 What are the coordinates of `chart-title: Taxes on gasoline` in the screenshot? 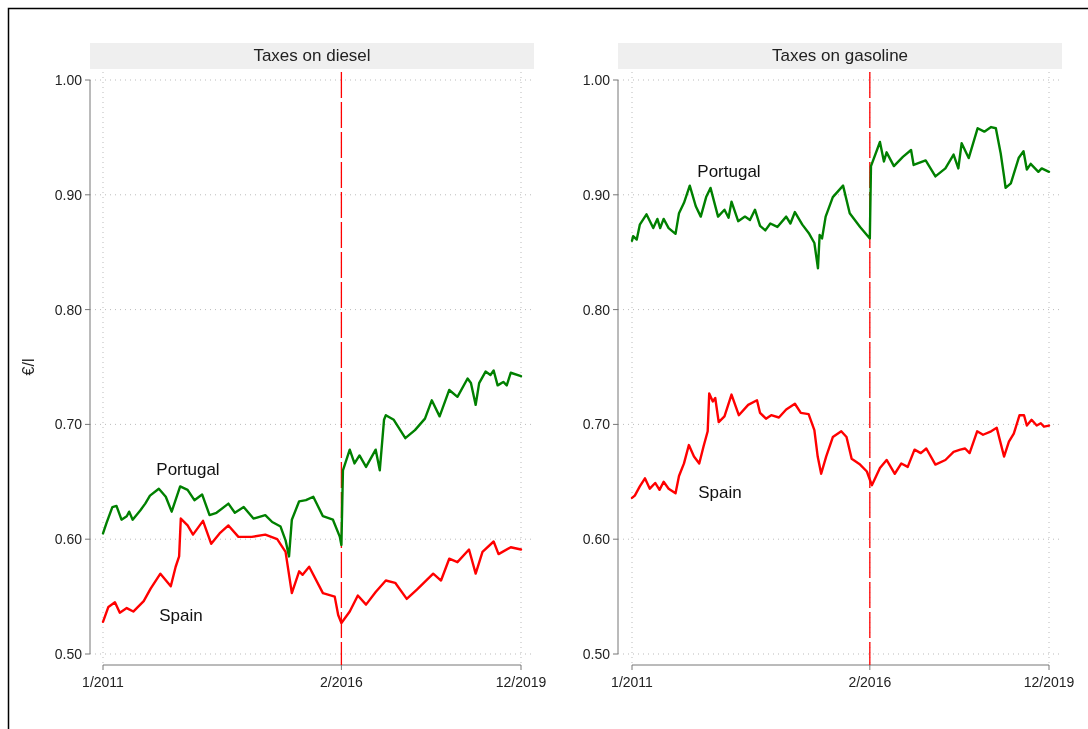 It's located at (840, 55).